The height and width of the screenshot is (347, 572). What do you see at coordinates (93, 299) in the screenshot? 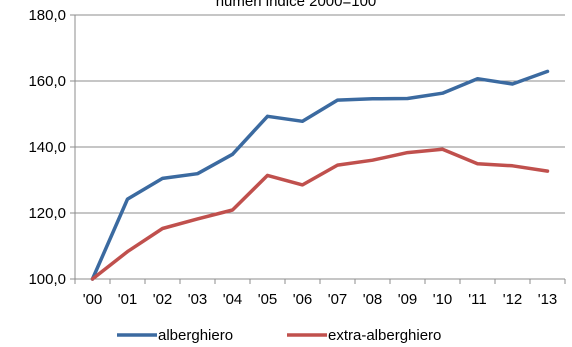
I see `x-tick-label: '00` at bounding box center [93, 299].